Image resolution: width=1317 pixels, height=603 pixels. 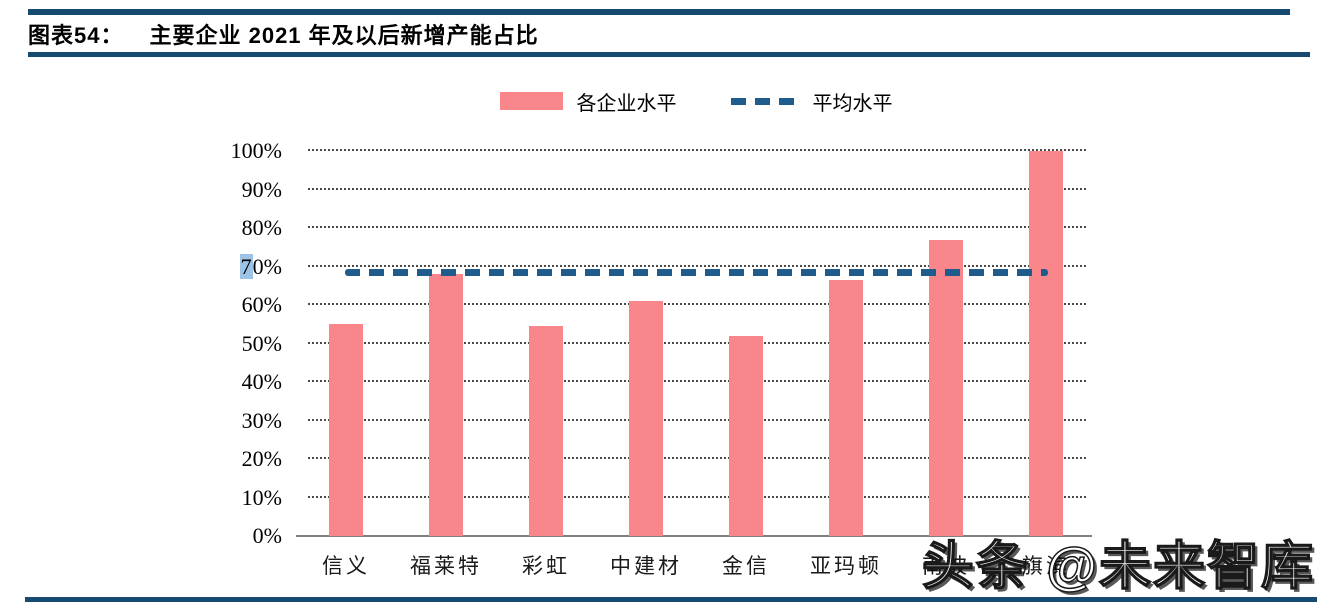 I want to click on average-line-swatch, so click(x=764, y=101).